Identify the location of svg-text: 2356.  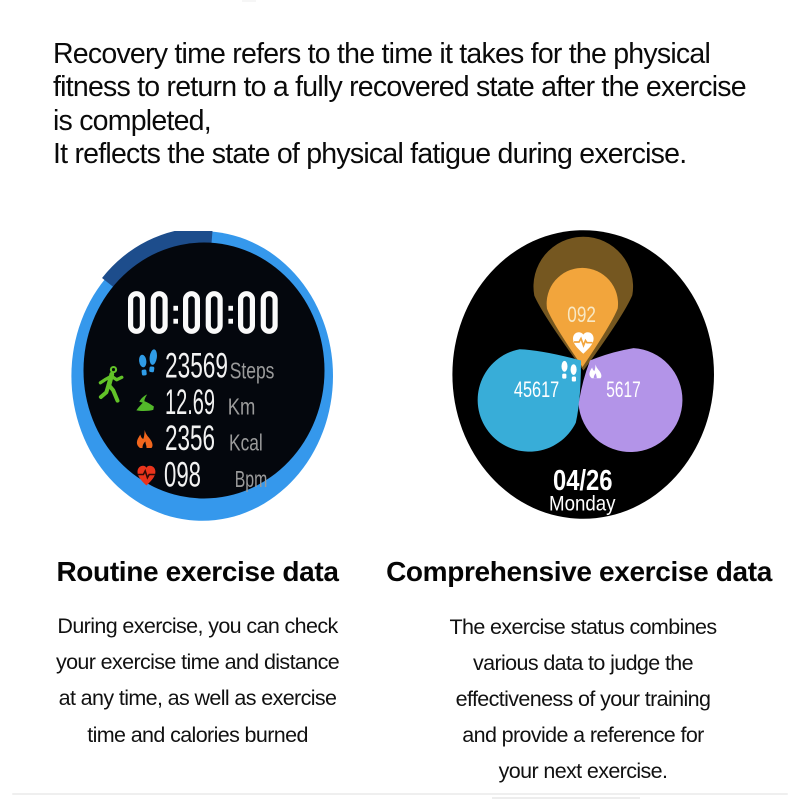
(190, 438).